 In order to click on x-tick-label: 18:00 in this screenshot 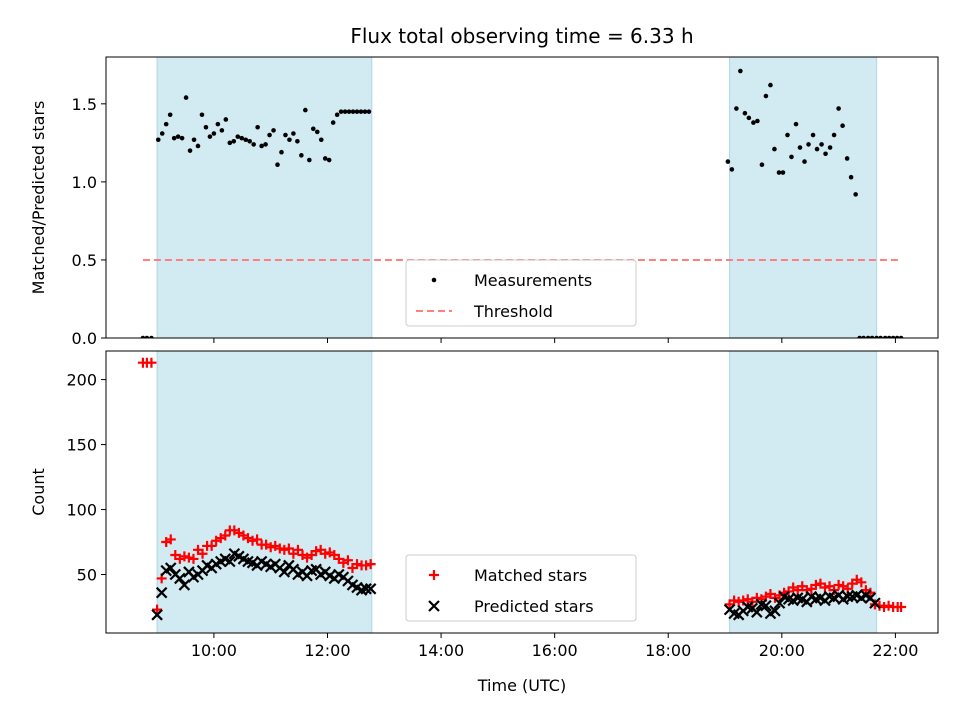, I will do `click(668, 650)`.